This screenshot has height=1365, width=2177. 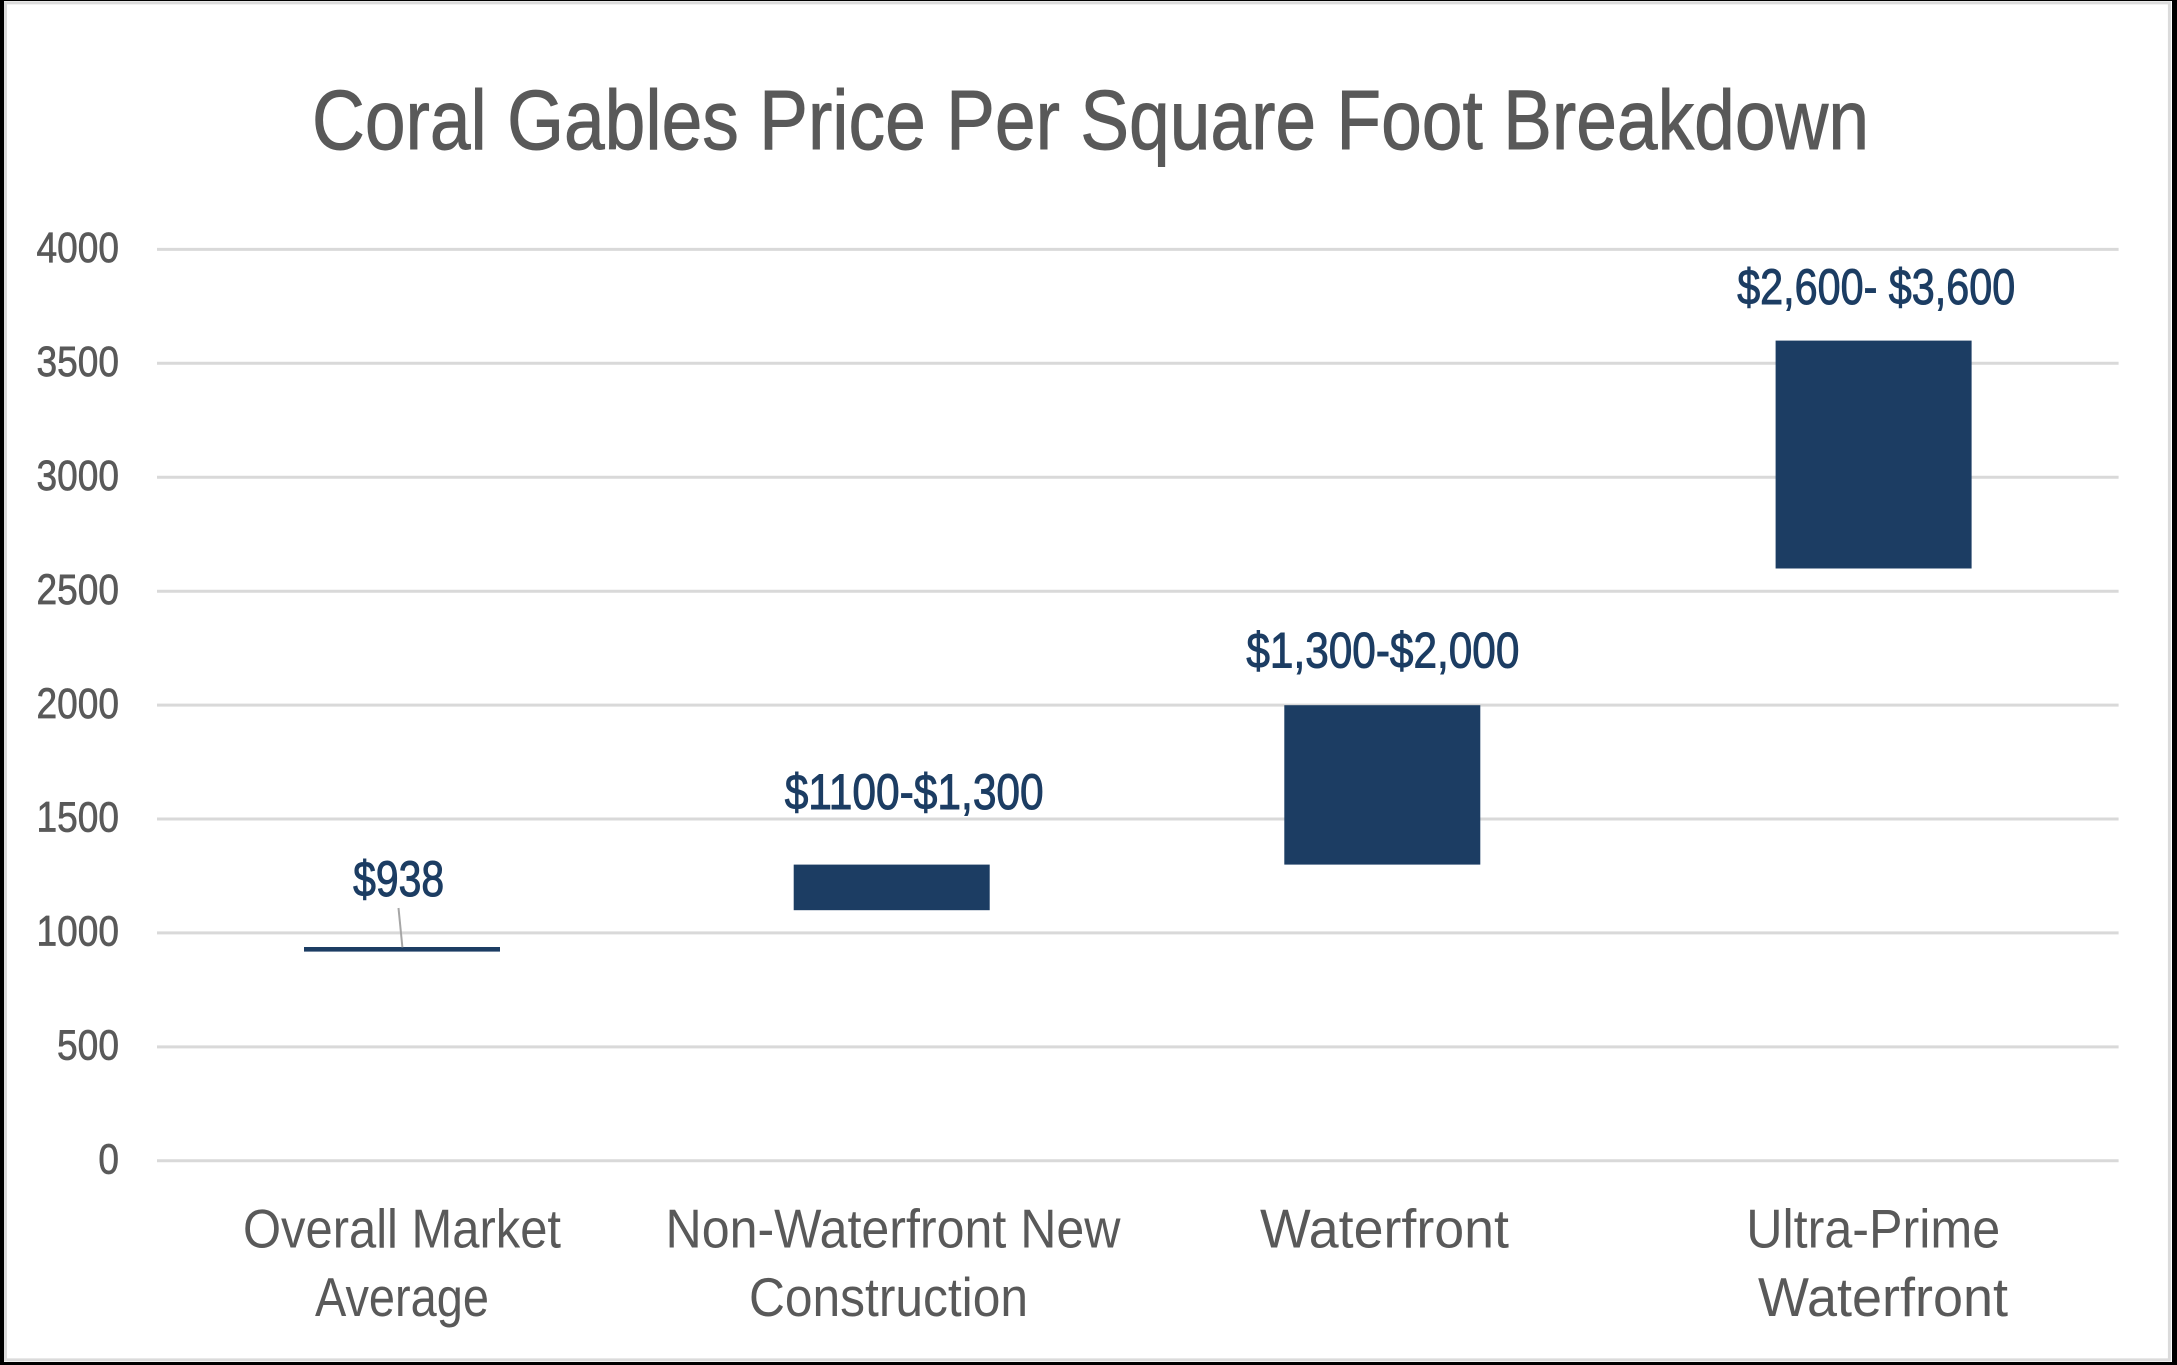 What do you see at coordinates (888, 1297) in the screenshot?
I see `svg-text: Construction` at bounding box center [888, 1297].